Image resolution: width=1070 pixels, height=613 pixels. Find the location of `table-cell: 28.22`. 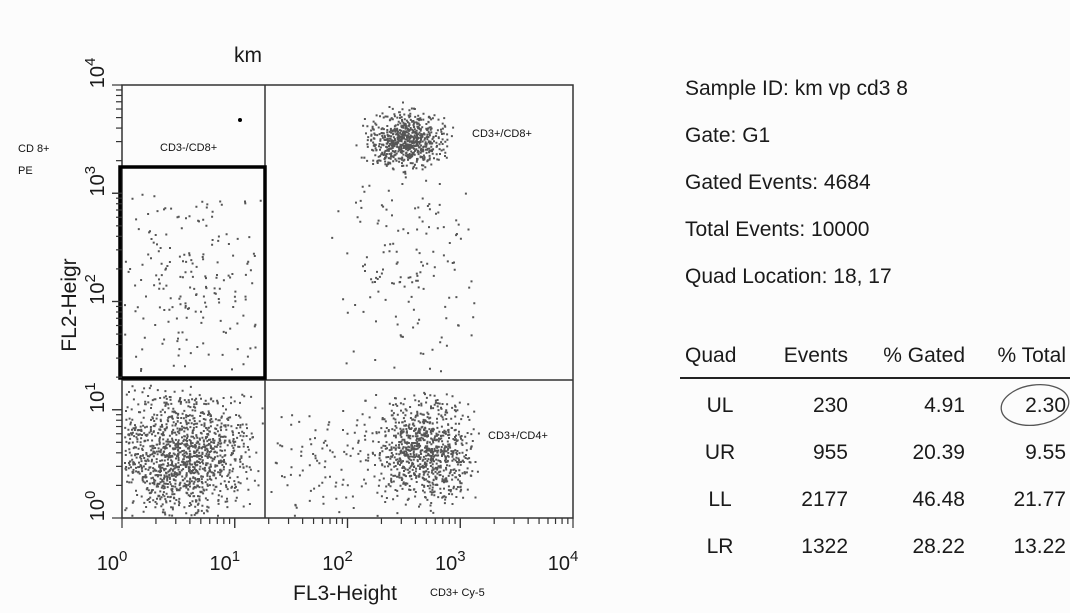

table-cell: 28.22 is located at coordinates (938, 546).